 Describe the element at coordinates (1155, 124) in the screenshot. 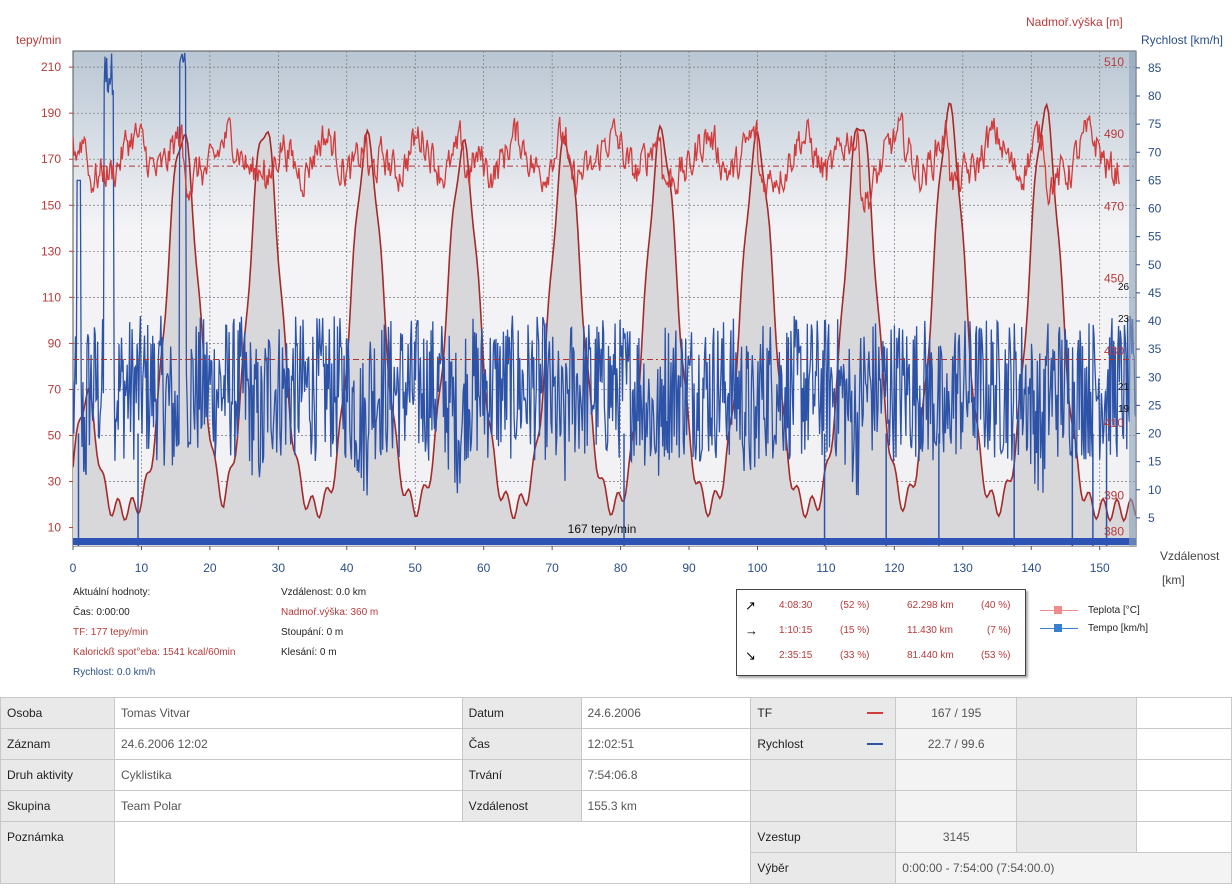

I see `y-speed-tick-label: 75` at that location.